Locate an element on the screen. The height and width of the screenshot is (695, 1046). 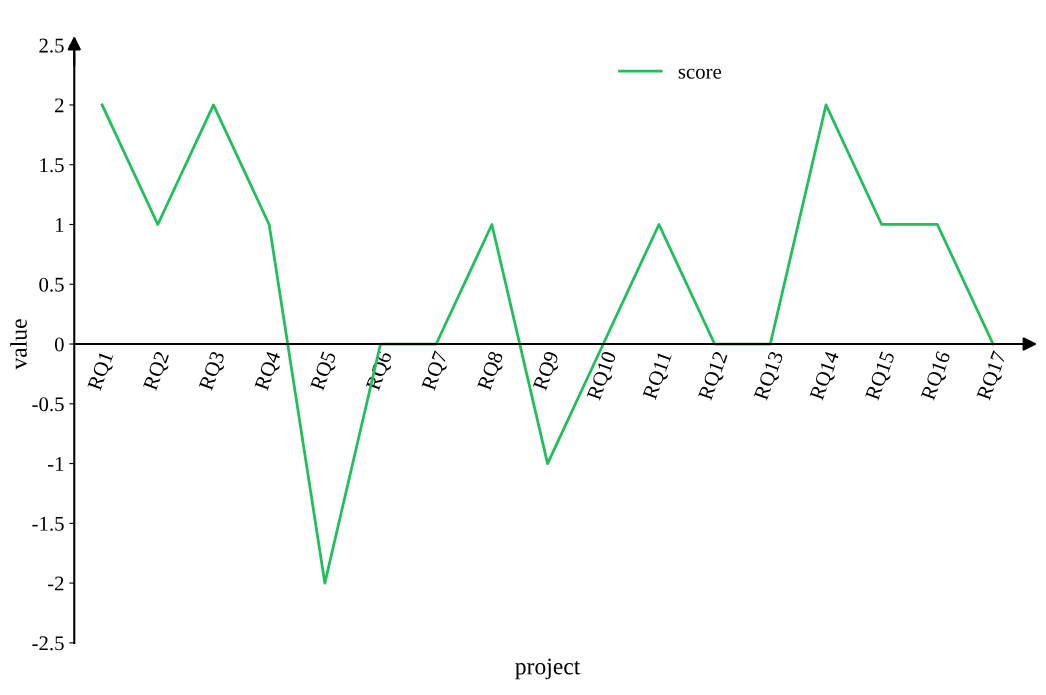
x-tick-label: RQ9 is located at coordinates (547, 371).